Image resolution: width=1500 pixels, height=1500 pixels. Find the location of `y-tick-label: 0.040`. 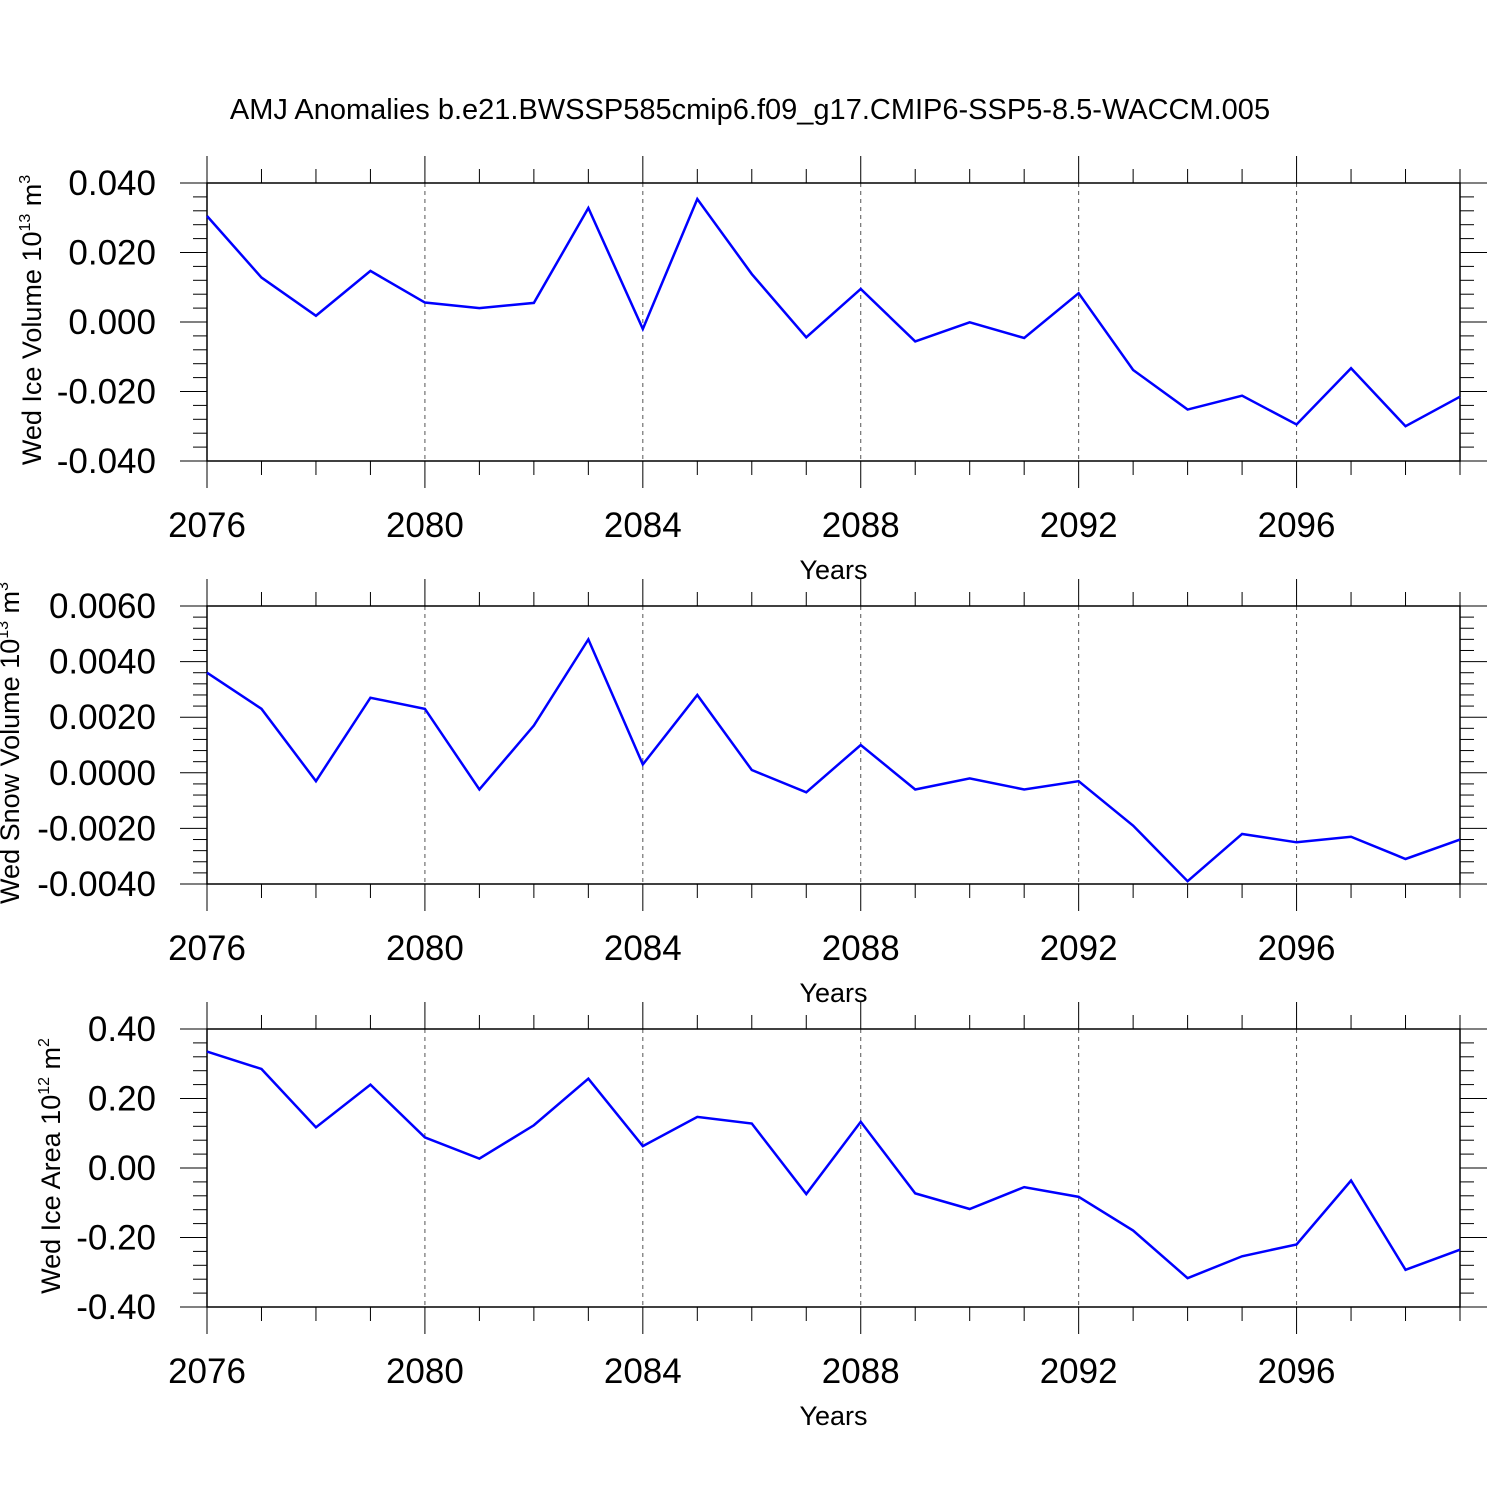

y-tick-label: 0.040 is located at coordinates (112, 183).